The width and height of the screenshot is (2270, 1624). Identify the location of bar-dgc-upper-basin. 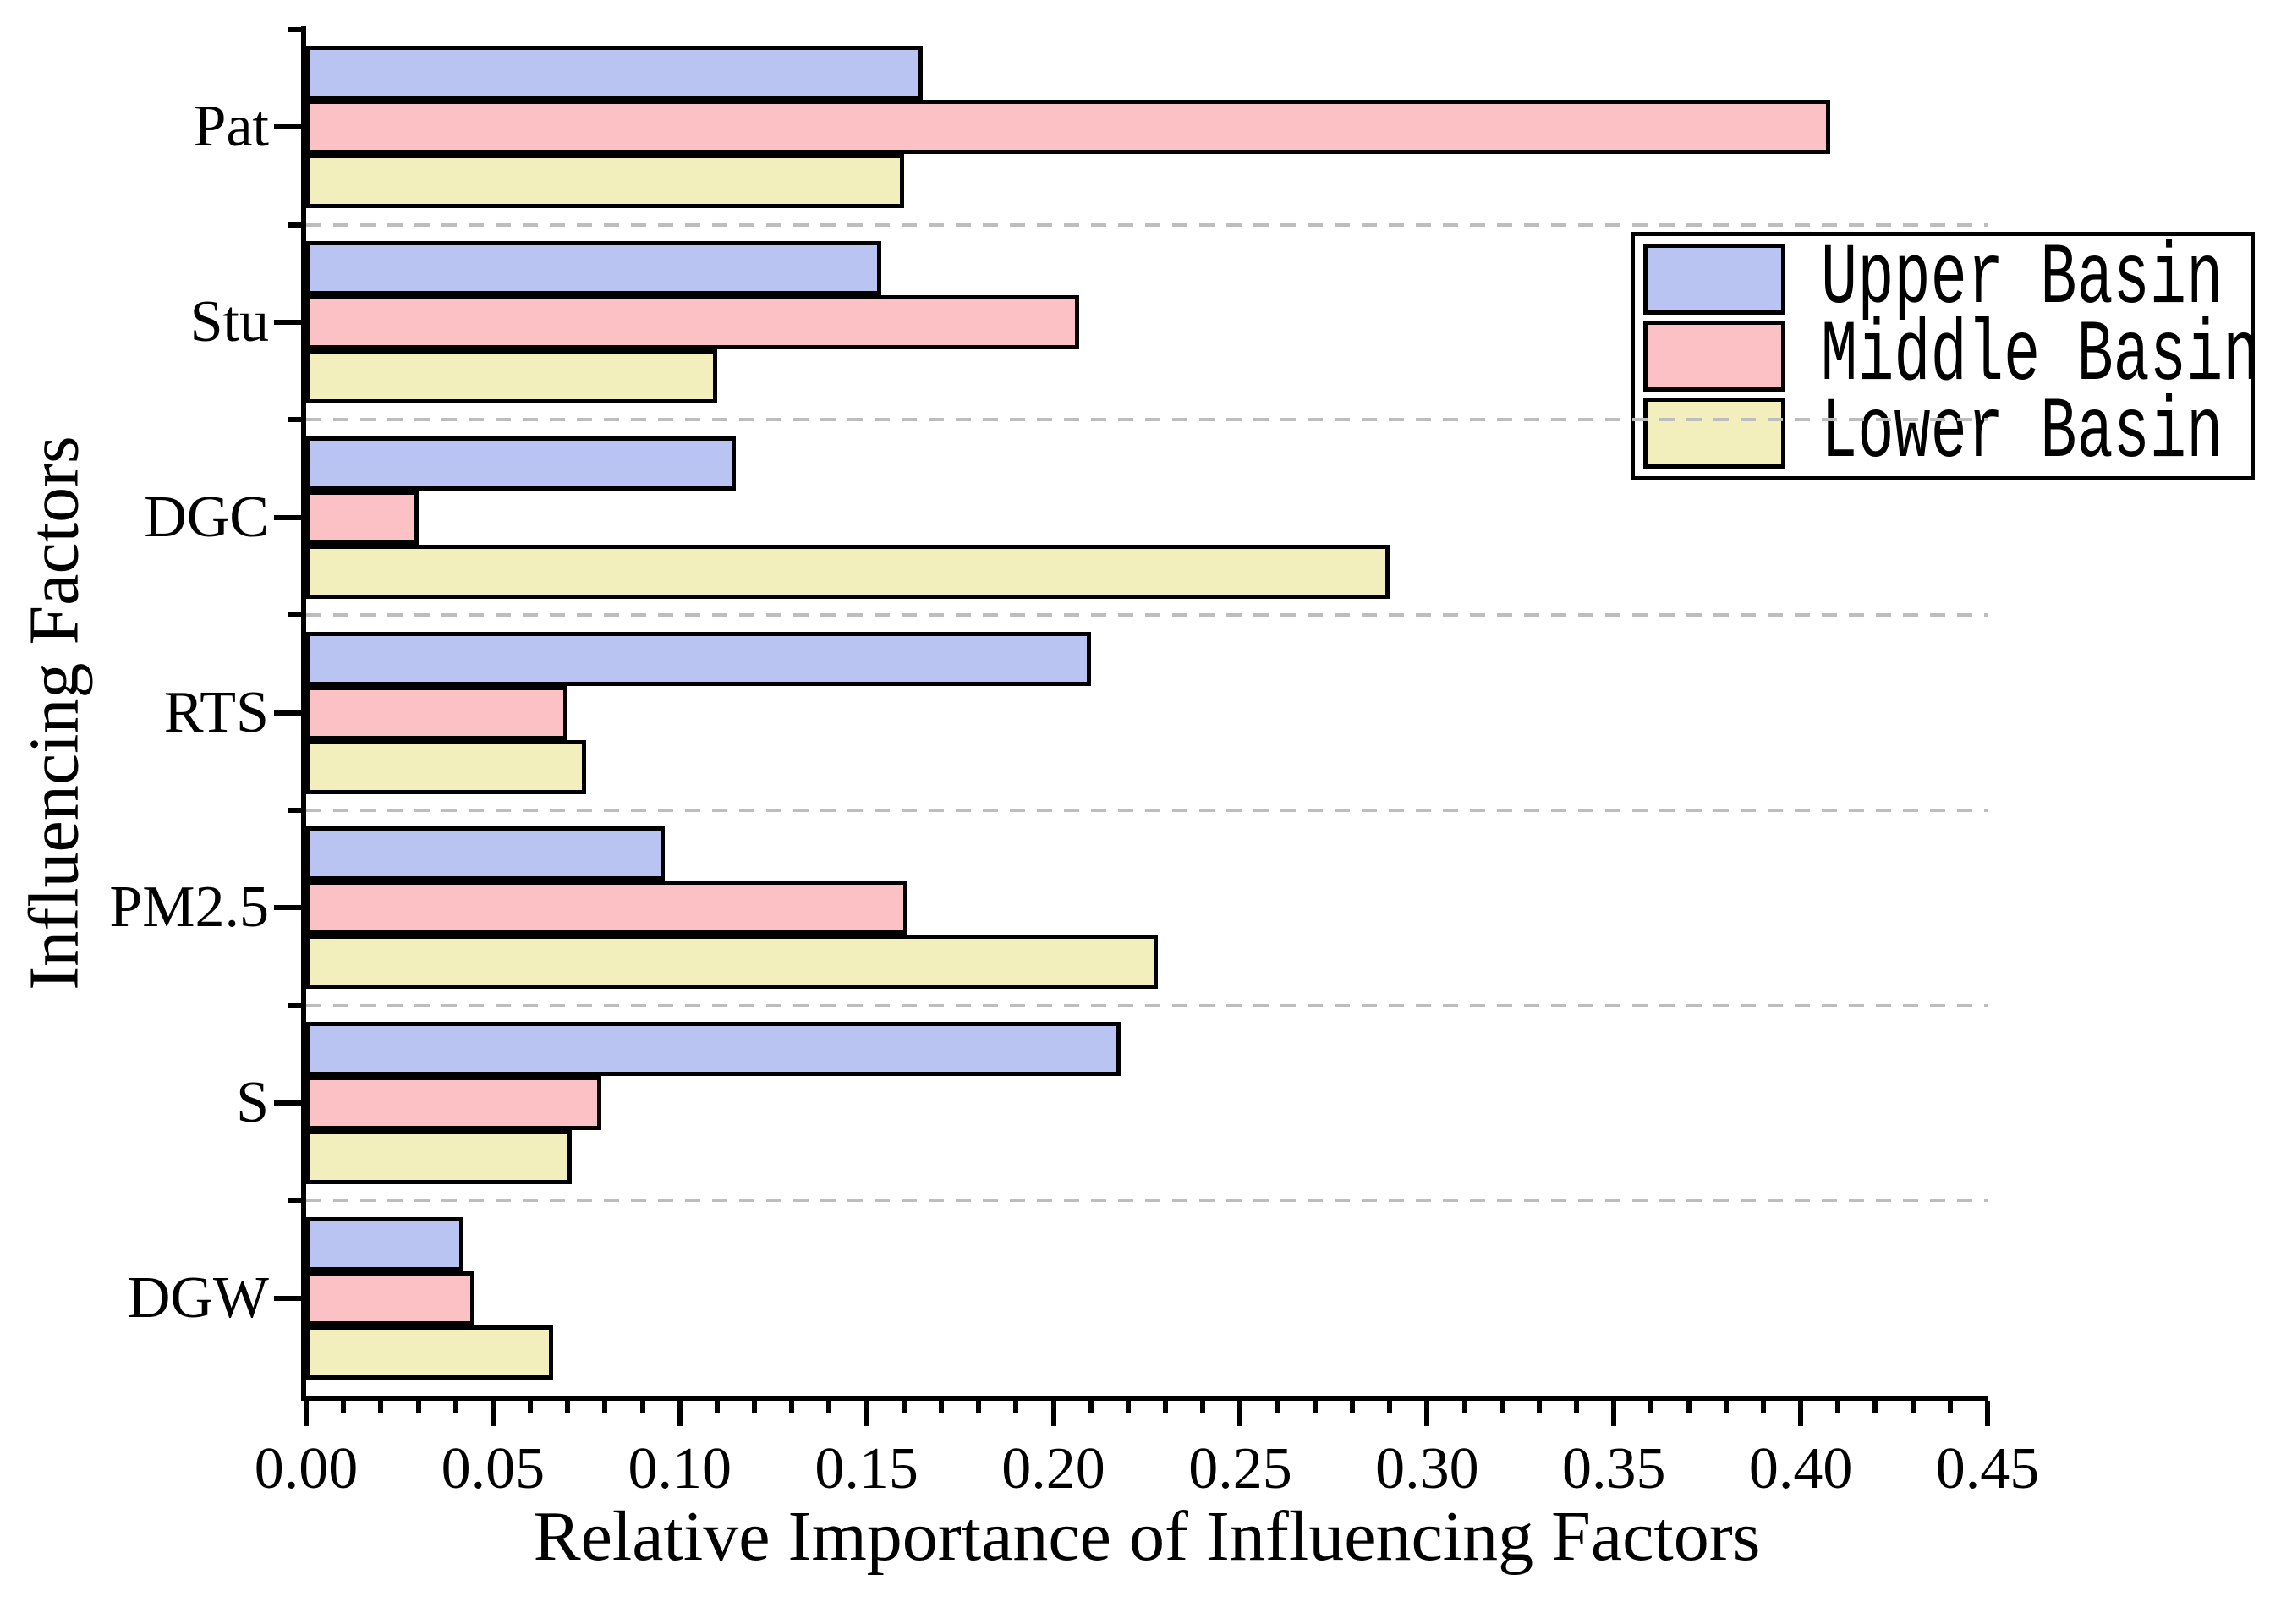
(521, 463).